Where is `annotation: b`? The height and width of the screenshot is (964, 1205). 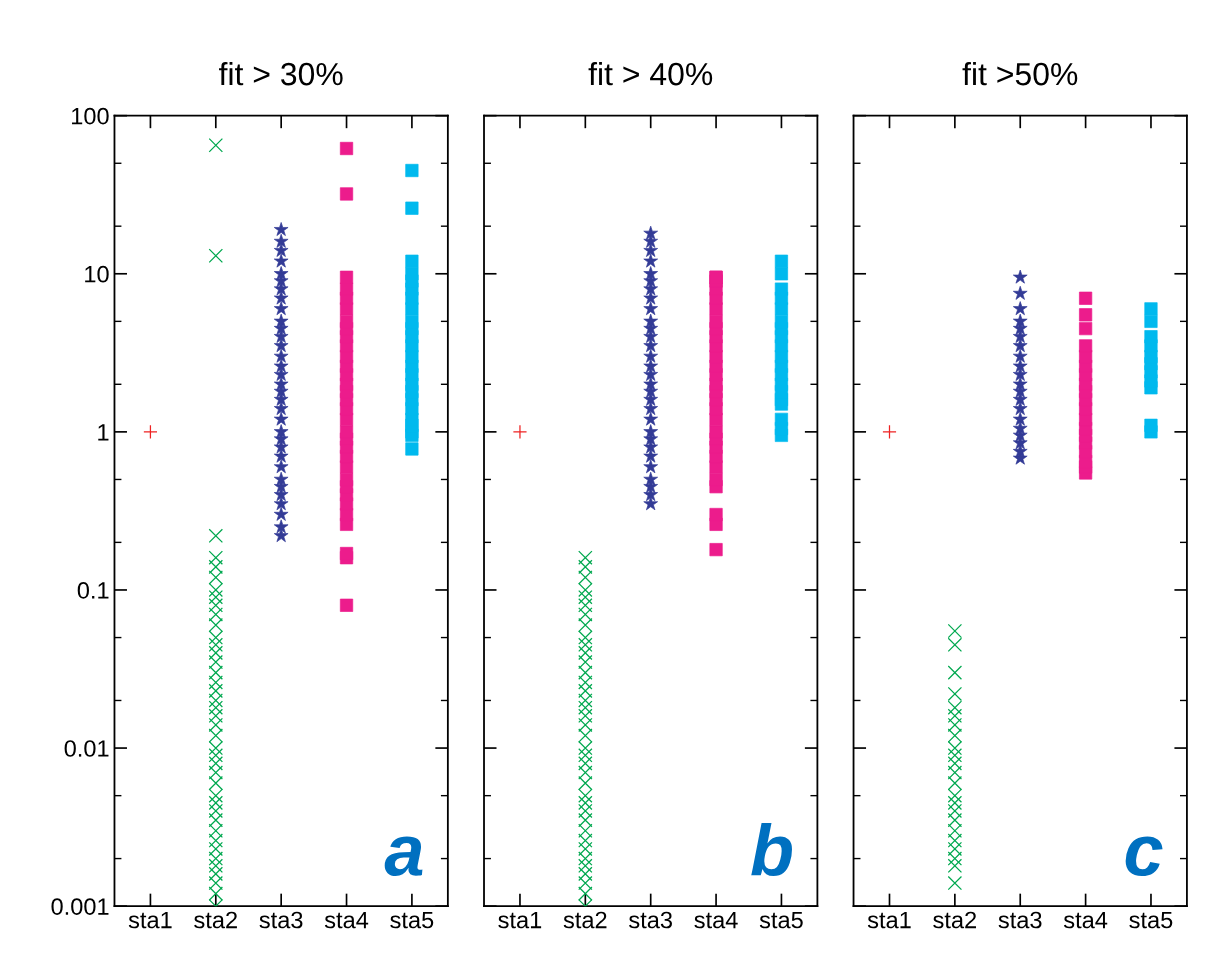 annotation: b is located at coordinates (771, 850).